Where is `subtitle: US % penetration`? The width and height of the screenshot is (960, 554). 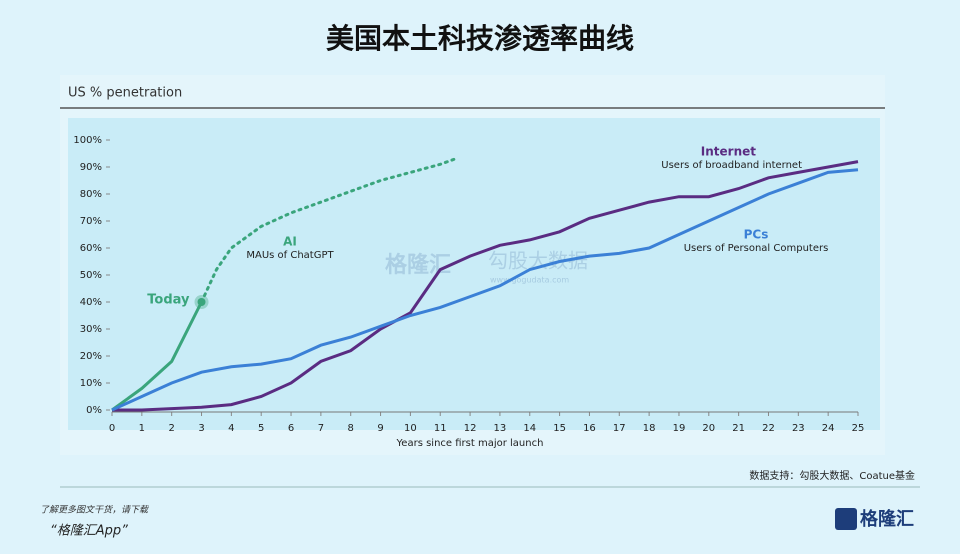
subtitle: US % penetration is located at coordinates (125, 93).